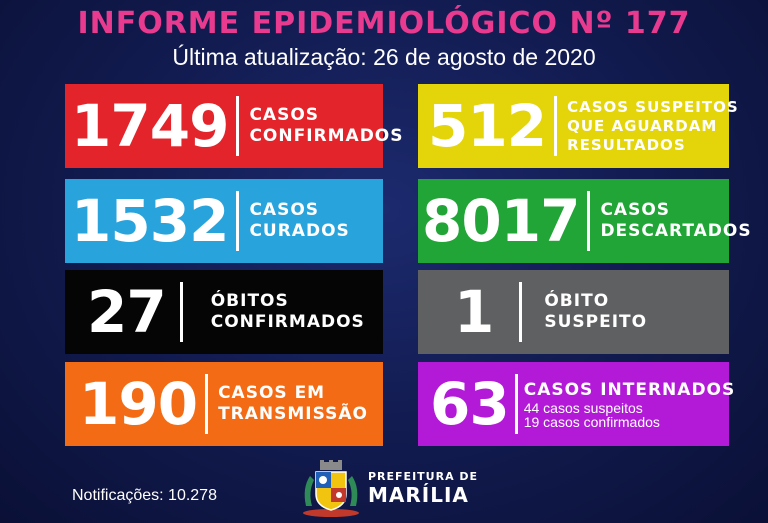 This screenshot has width=768, height=523. I want to click on hospitalized-cases-value: 63, so click(470, 404).